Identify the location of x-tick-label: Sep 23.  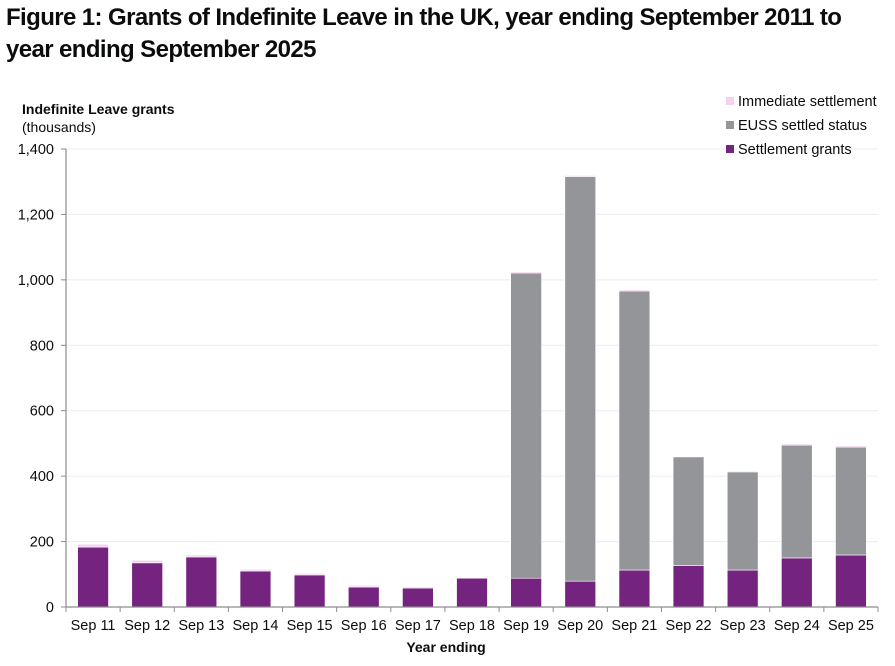
(743, 626).